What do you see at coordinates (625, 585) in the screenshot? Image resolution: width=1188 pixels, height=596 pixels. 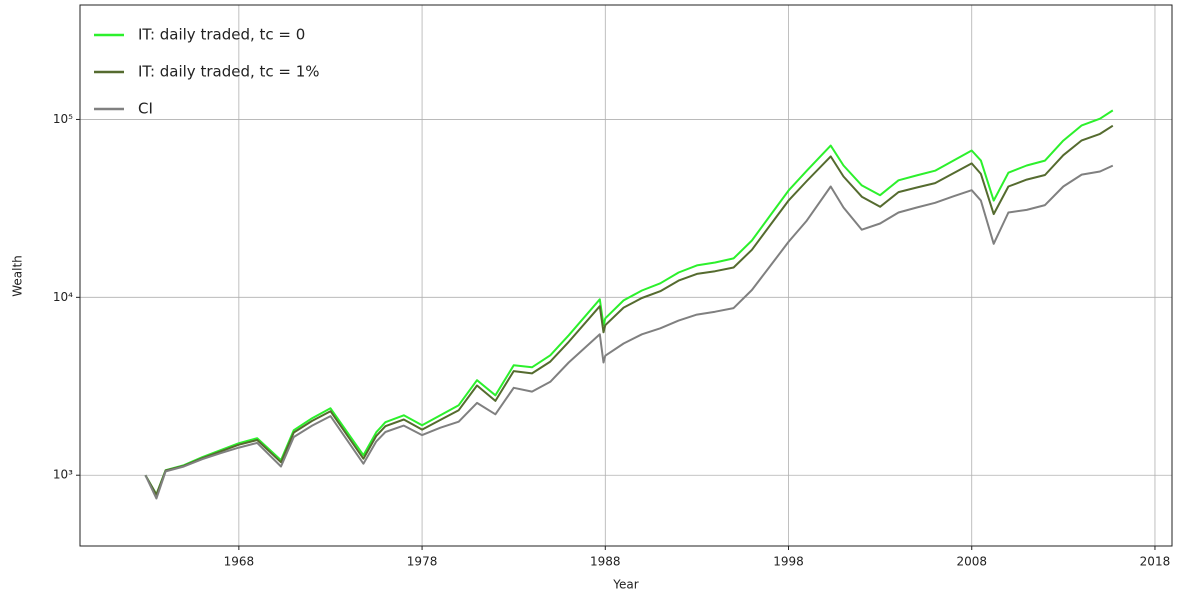 I see `x-axis-label: Year` at bounding box center [625, 585].